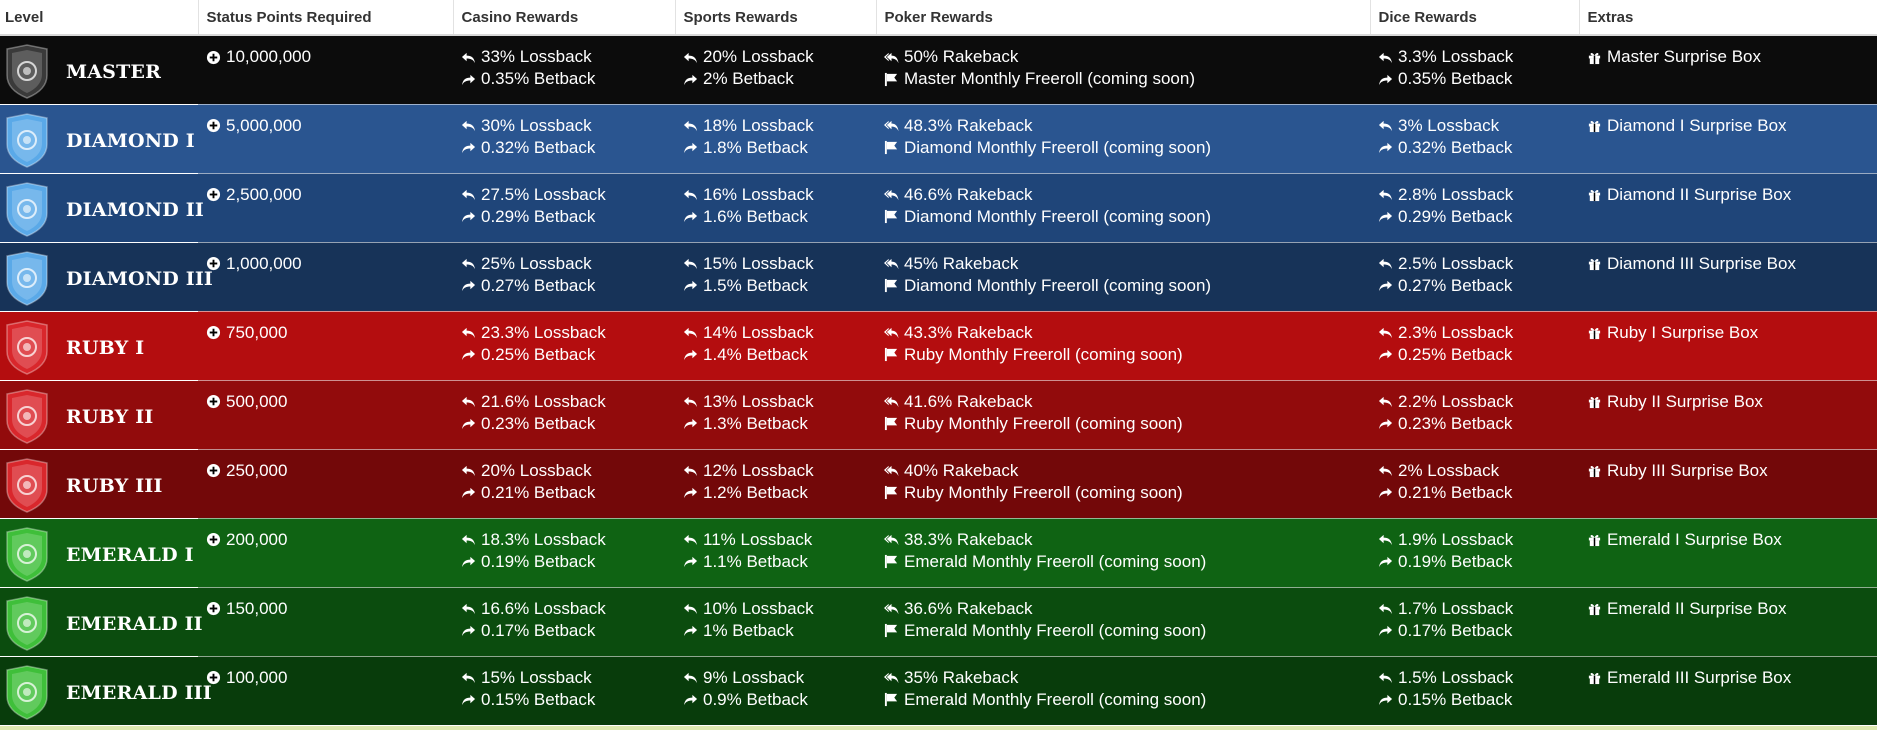  Describe the element at coordinates (564, 70) in the screenshot. I see `casino-rewards-cell: 33% Lossback 0.35% Betback` at that location.